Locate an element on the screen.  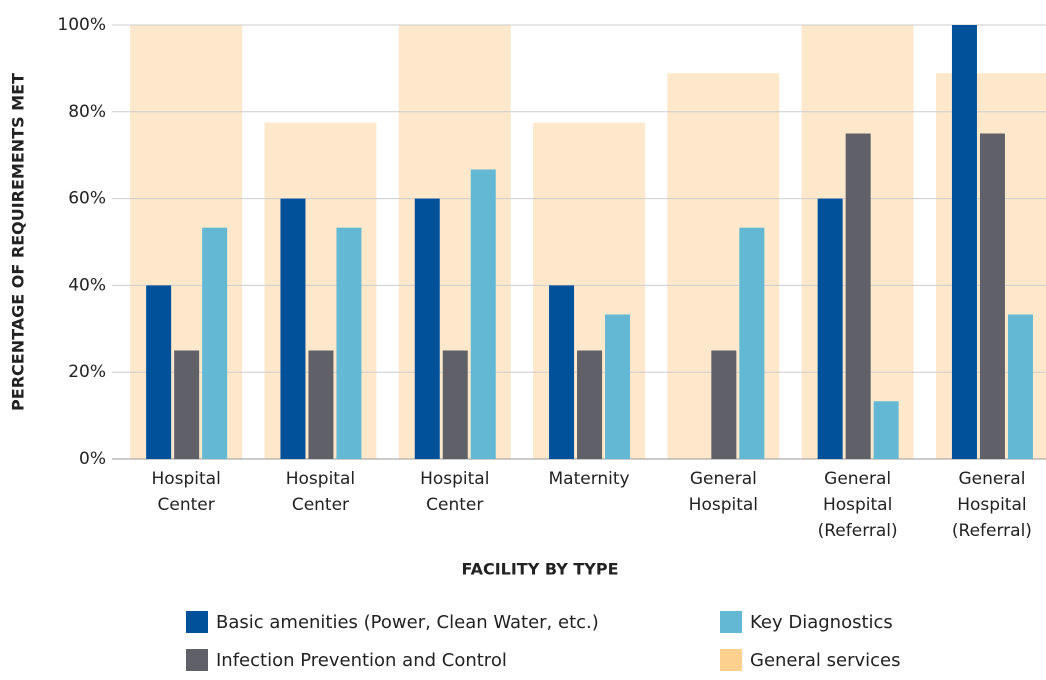
y-tick-label: 40% is located at coordinates (87, 285).